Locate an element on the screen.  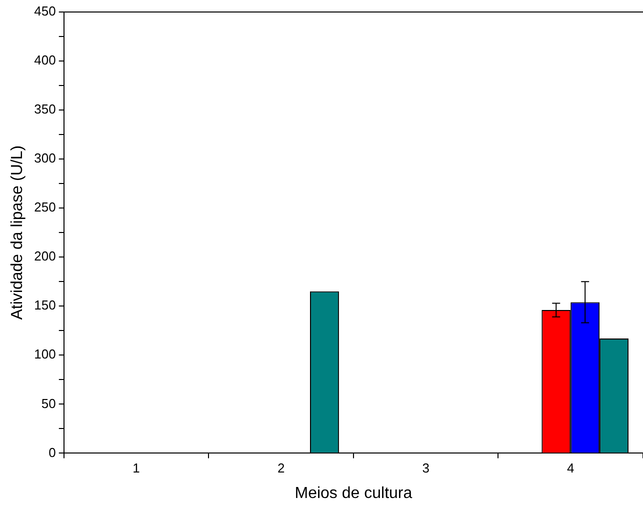
y-tick-label: 150 is located at coordinates (45, 305).